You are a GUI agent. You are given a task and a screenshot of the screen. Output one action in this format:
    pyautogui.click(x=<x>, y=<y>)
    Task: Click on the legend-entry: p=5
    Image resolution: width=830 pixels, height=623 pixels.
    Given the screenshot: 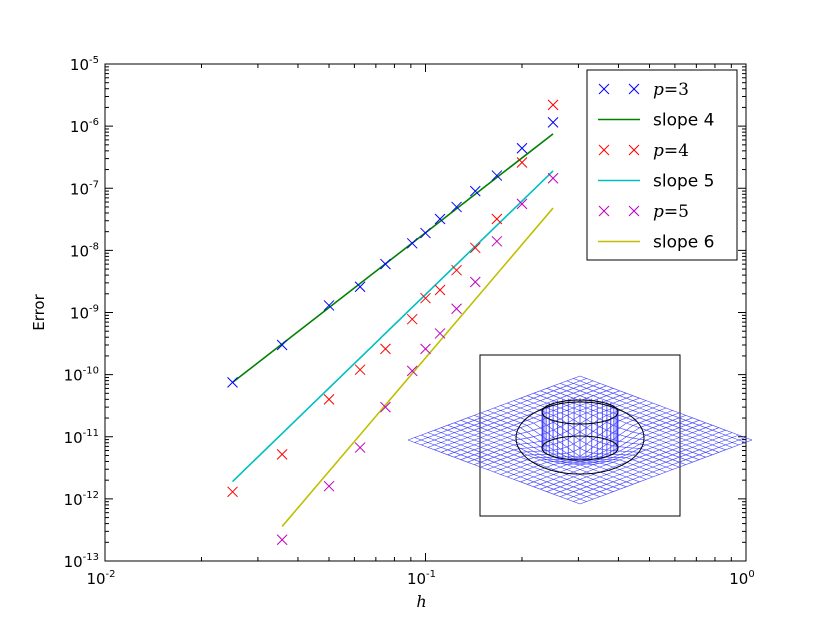 What is the action you would take?
    pyautogui.click(x=643, y=212)
    